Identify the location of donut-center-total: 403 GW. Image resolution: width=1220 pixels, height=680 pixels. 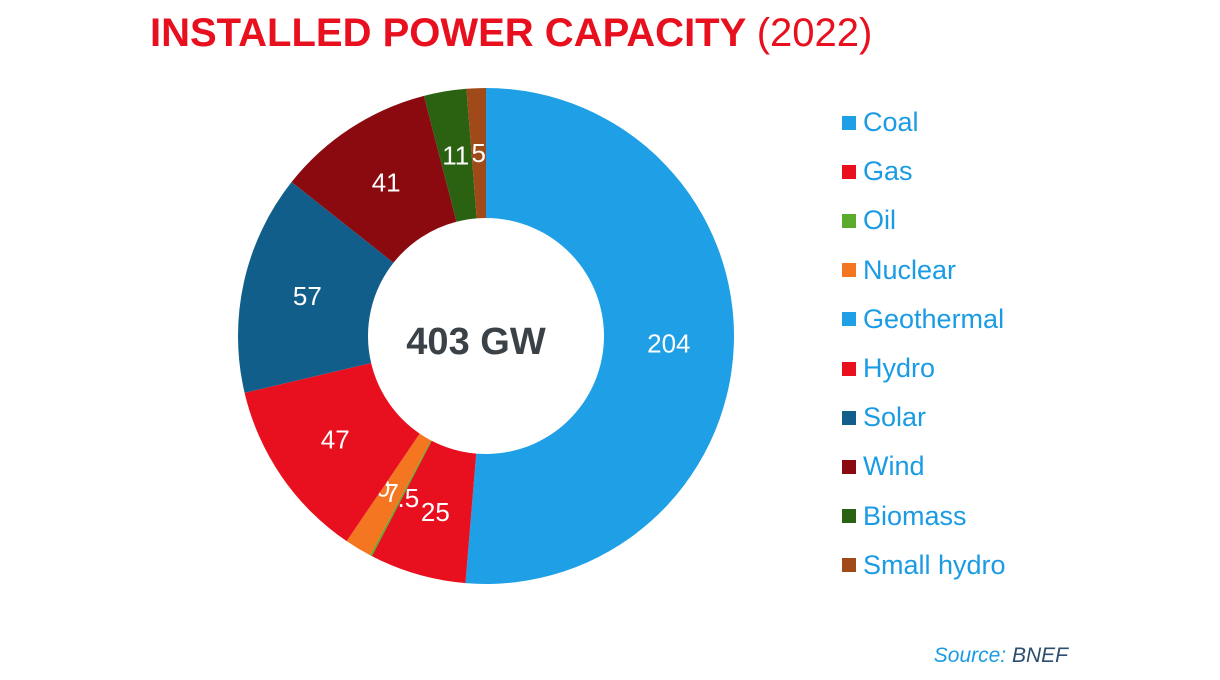
(476, 342).